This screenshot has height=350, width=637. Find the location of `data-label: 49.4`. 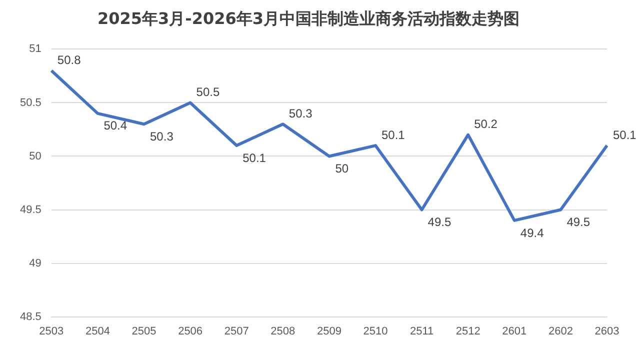

data-label: 49.4 is located at coordinates (532, 233).